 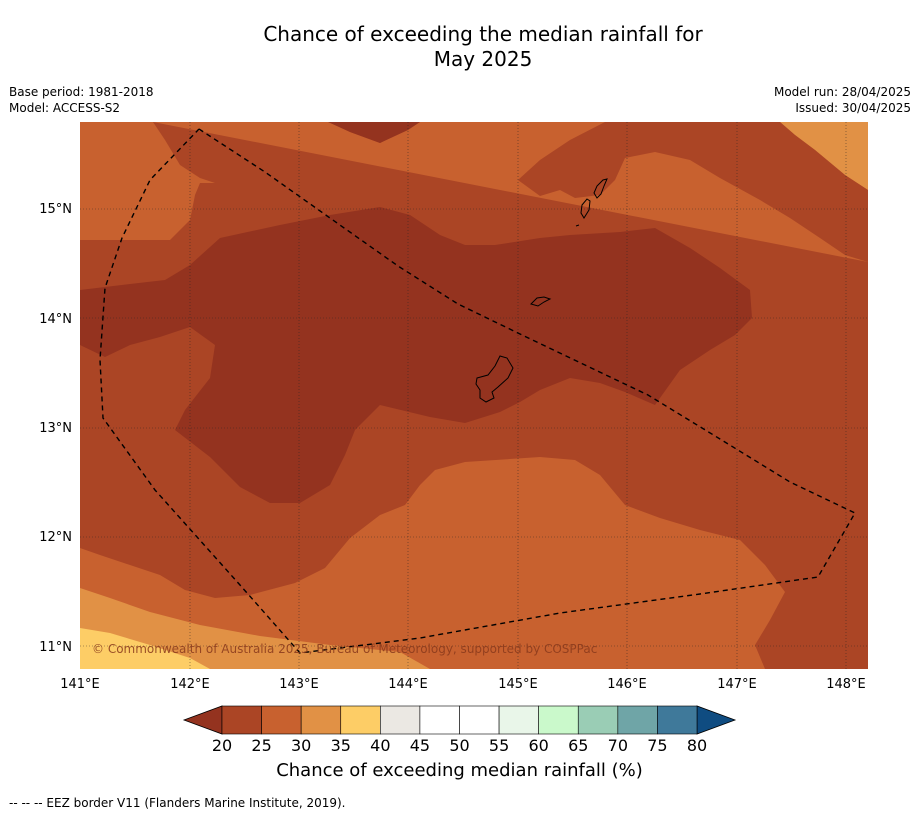 I want to click on colorbar: 20 25 30 35 40 45 50 55 60 65 70 75 80, so click(x=459, y=730).